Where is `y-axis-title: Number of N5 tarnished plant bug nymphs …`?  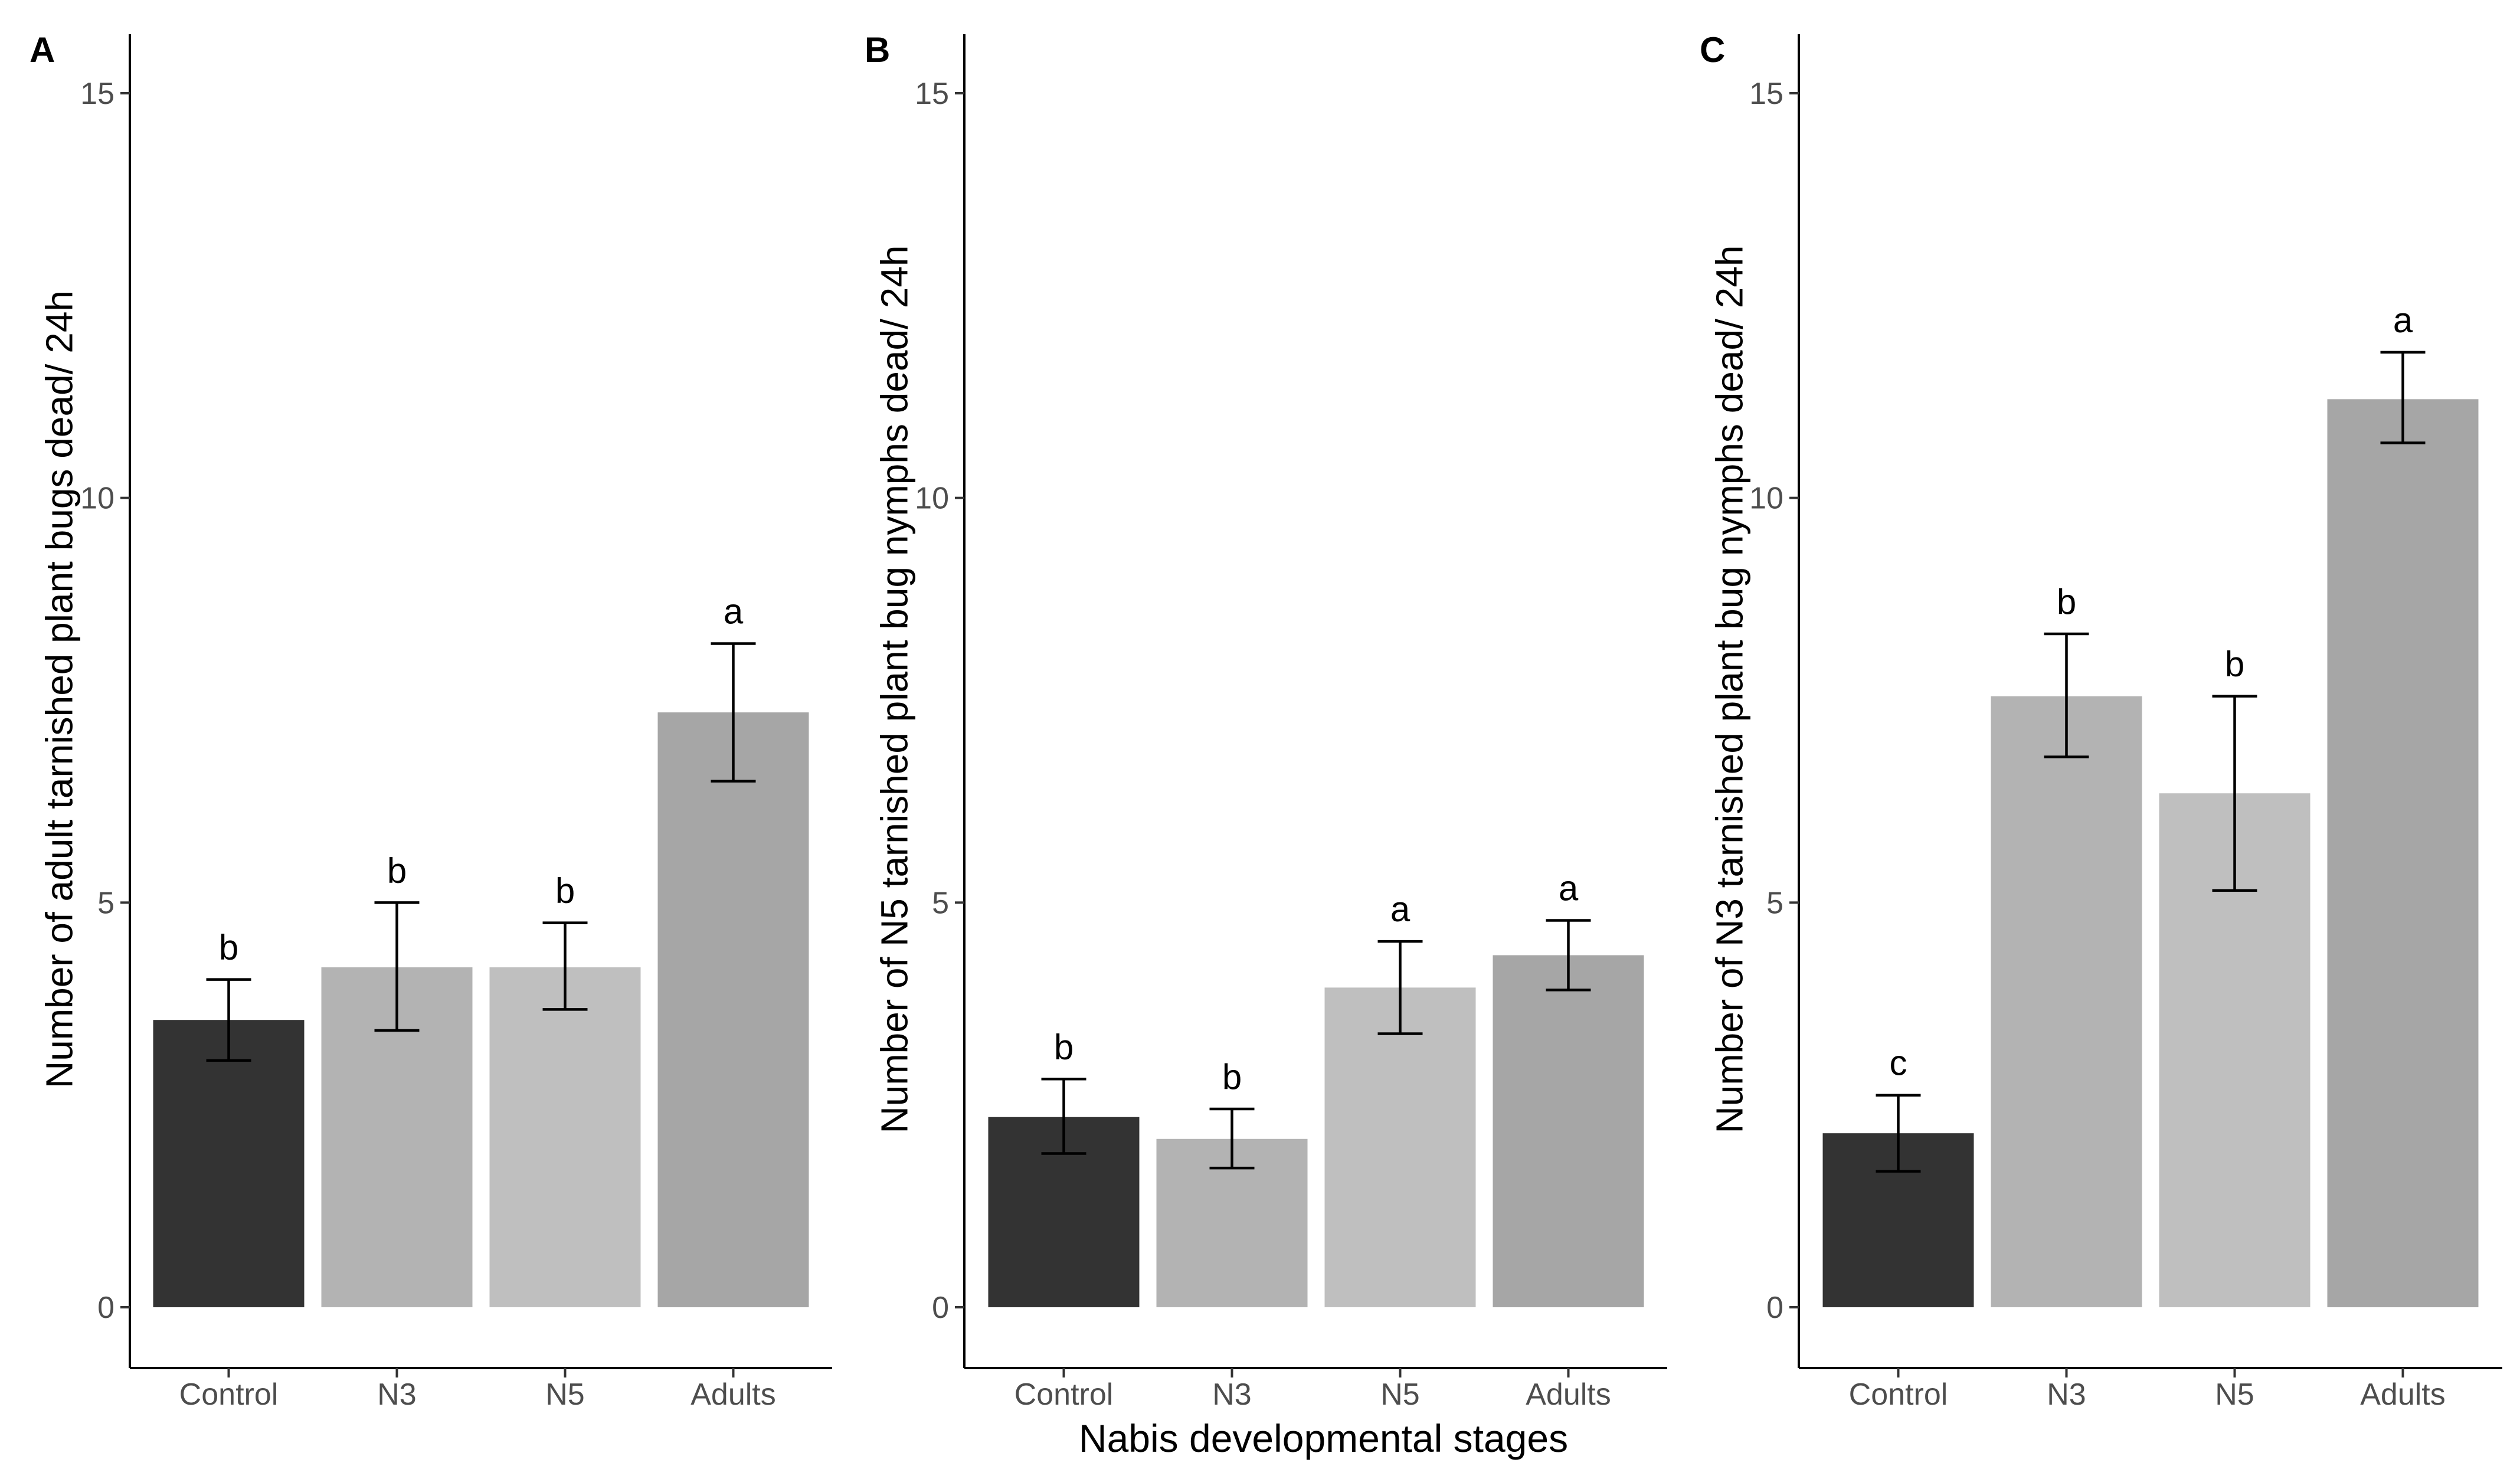 y-axis-title: Number of N5 tarnished plant bug nymphs … is located at coordinates (894, 690).